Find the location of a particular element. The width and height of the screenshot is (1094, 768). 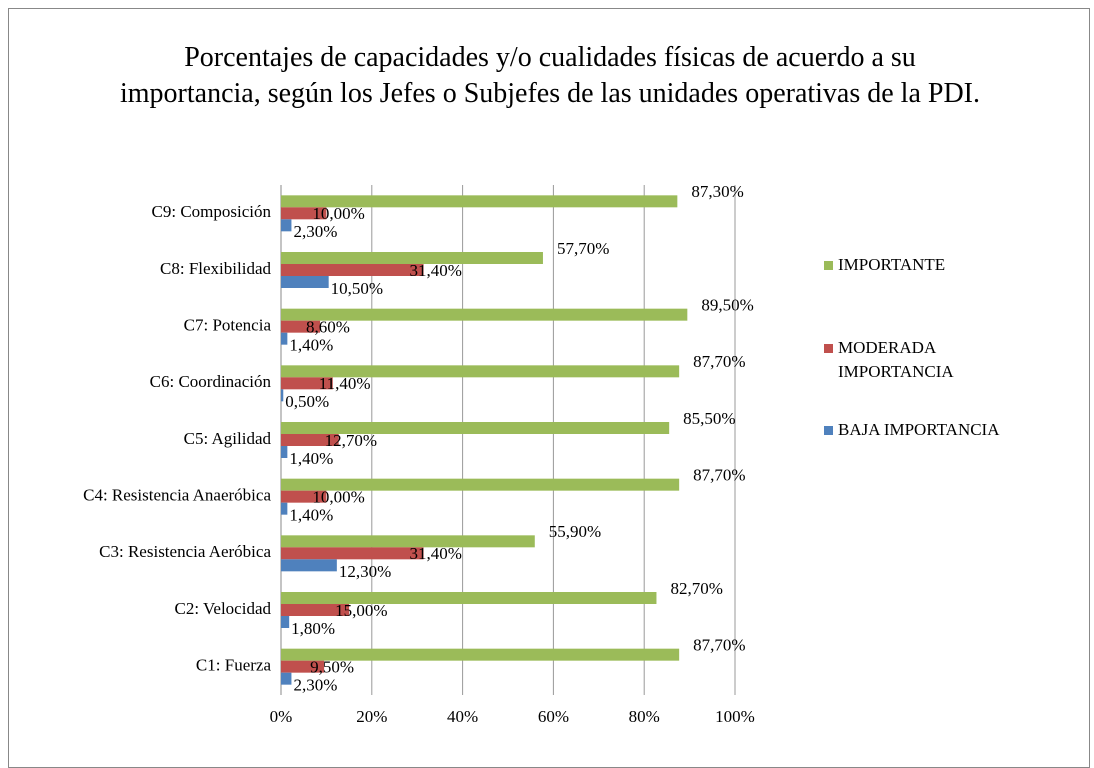

x-tick-label: 20% is located at coordinates (371, 716).